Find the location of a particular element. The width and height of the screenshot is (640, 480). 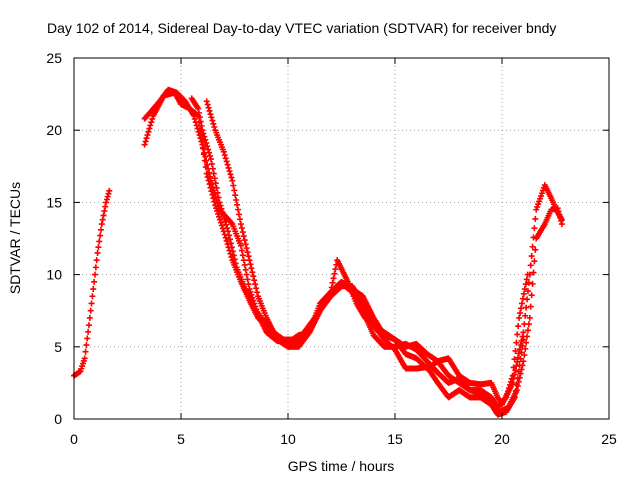

x-tick-label: 25 is located at coordinates (609, 439).